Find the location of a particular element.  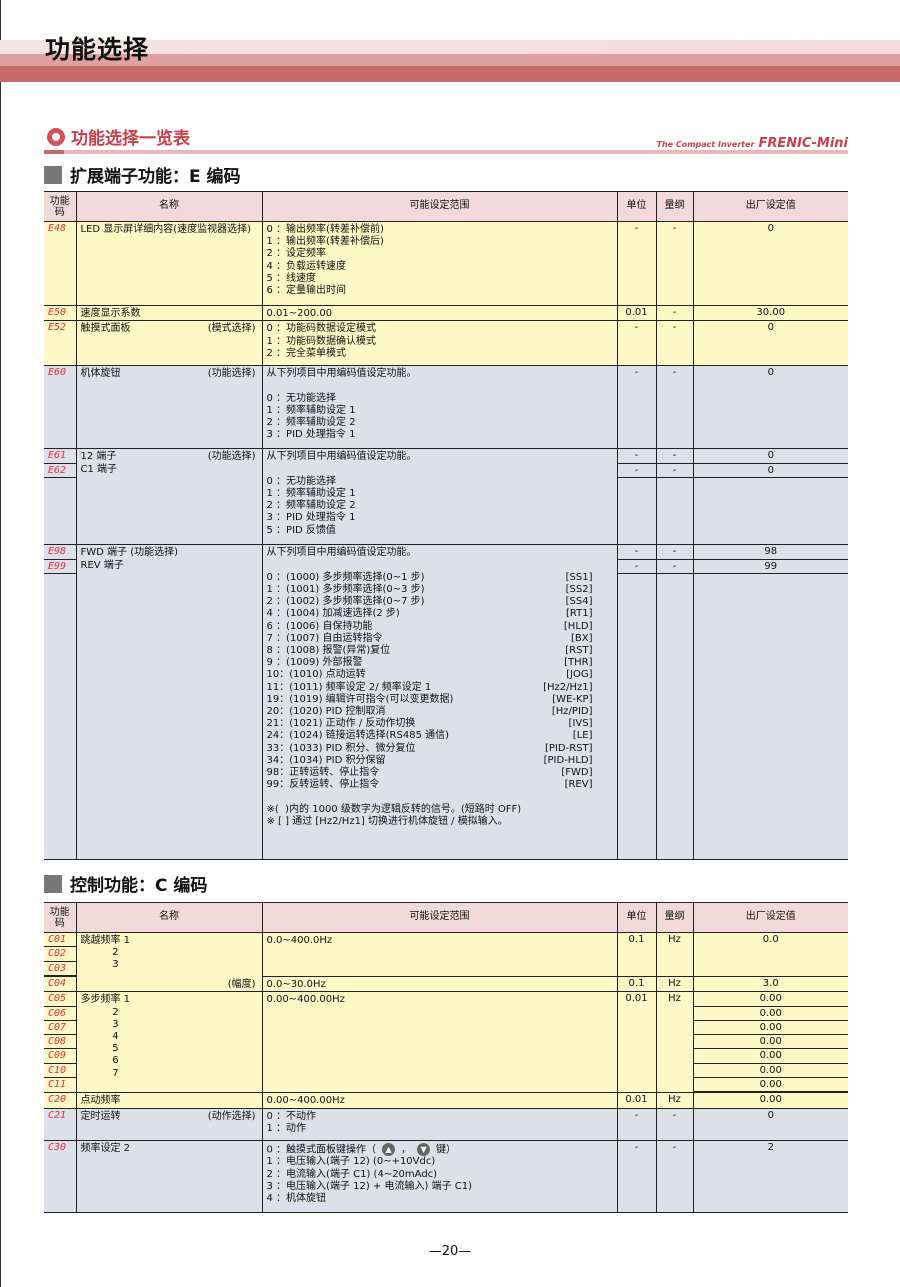

default-value-cell: 0.00 0.00 0.00 0.00 0.00 0.00 0.00 is located at coordinates (770, 1042).